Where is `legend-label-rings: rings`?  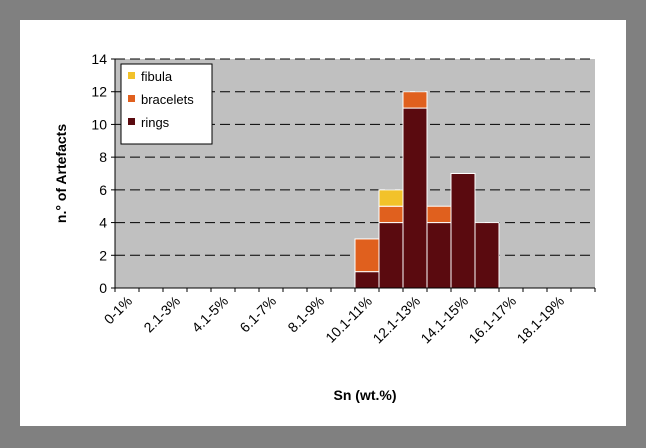 legend-label-rings: rings is located at coordinates (155, 122).